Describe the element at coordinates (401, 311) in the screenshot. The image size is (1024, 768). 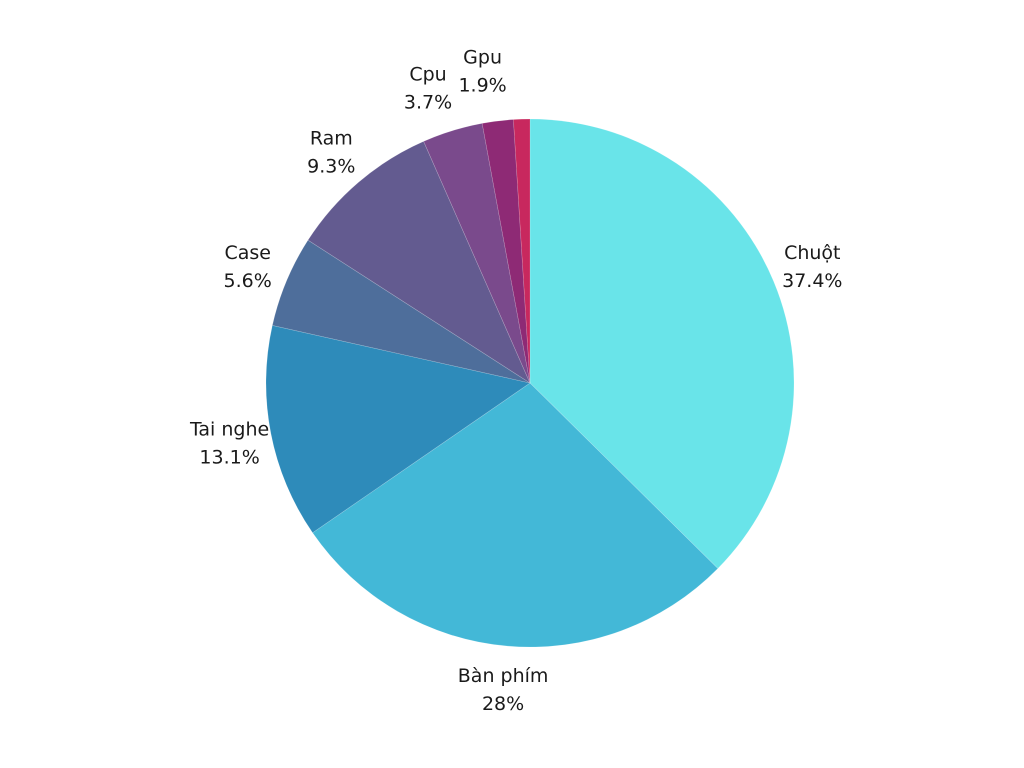
I see `pie-slice-case` at that location.